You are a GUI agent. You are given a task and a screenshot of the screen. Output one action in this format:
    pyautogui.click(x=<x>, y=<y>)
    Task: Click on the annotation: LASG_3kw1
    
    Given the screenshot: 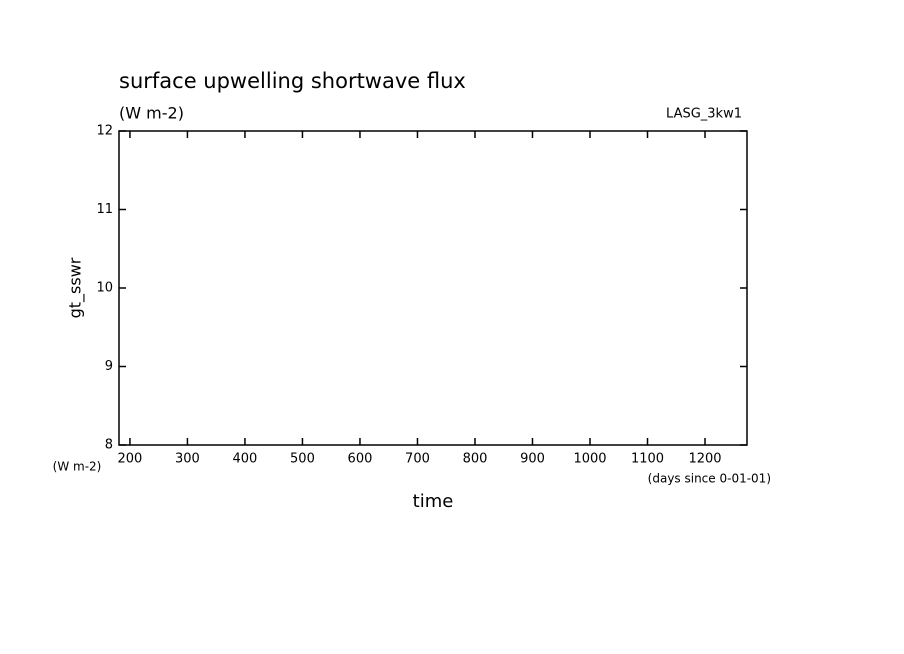 What is the action you would take?
    pyautogui.click(x=704, y=114)
    